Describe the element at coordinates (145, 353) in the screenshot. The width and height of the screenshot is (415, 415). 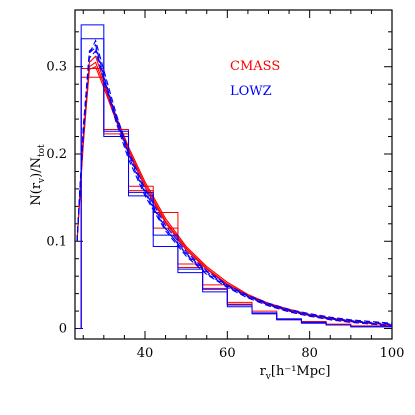
I see `x-tick-label: 40` at that location.